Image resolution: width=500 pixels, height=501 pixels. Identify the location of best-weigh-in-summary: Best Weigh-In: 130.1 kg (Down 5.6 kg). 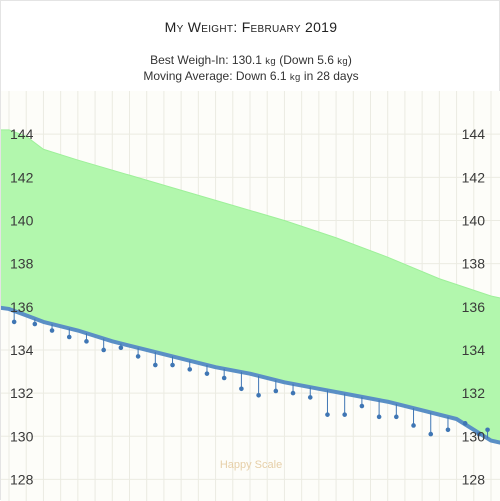
(250, 60).